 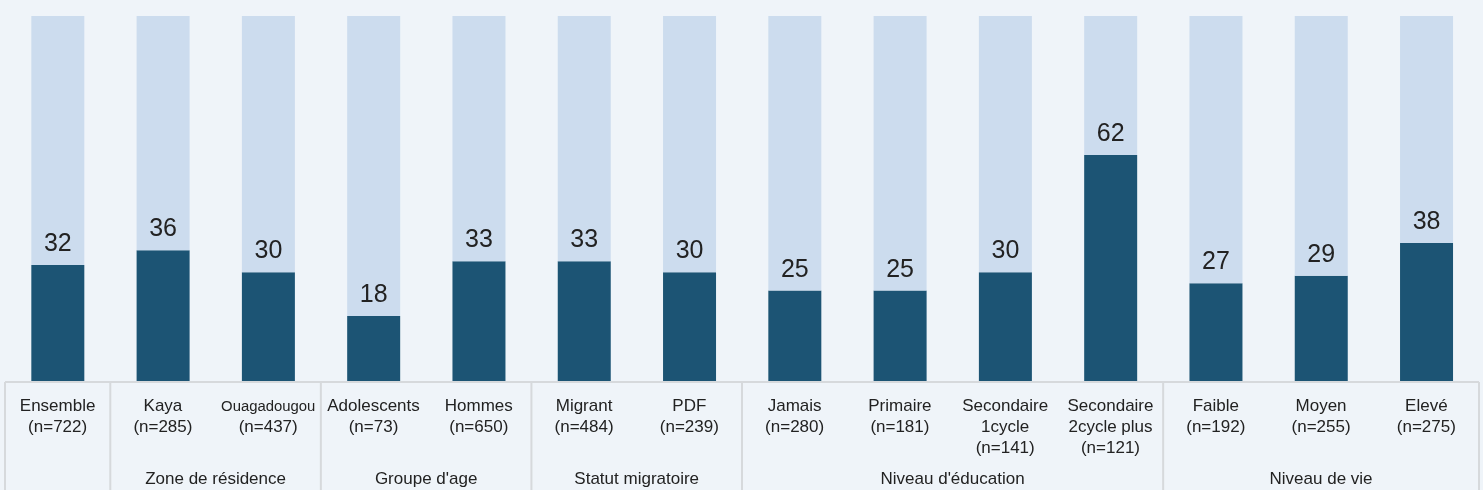 I want to click on x-tick-label: Adolescents (n=73), so click(x=373, y=416).